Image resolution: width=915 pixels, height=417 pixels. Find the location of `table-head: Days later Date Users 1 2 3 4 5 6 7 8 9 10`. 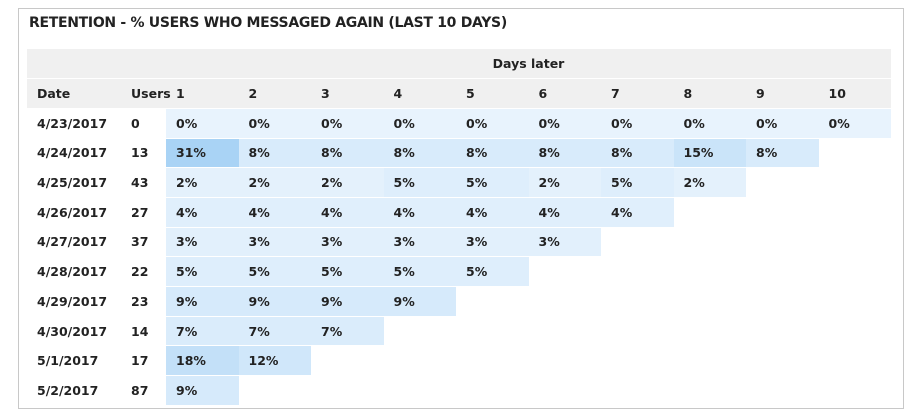

table-head: Days later Date Users 1 2 3 4 5 6 7 8 9 10 is located at coordinates (459, 79).